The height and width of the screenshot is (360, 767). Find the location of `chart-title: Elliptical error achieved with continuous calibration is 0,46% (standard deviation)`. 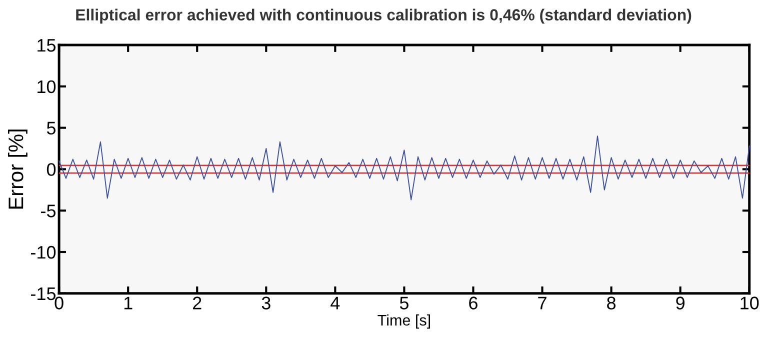

chart-title: Elliptical error achieved with continuous calibration is 0,46% (standard deviation) is located at coordinates (384, 16).